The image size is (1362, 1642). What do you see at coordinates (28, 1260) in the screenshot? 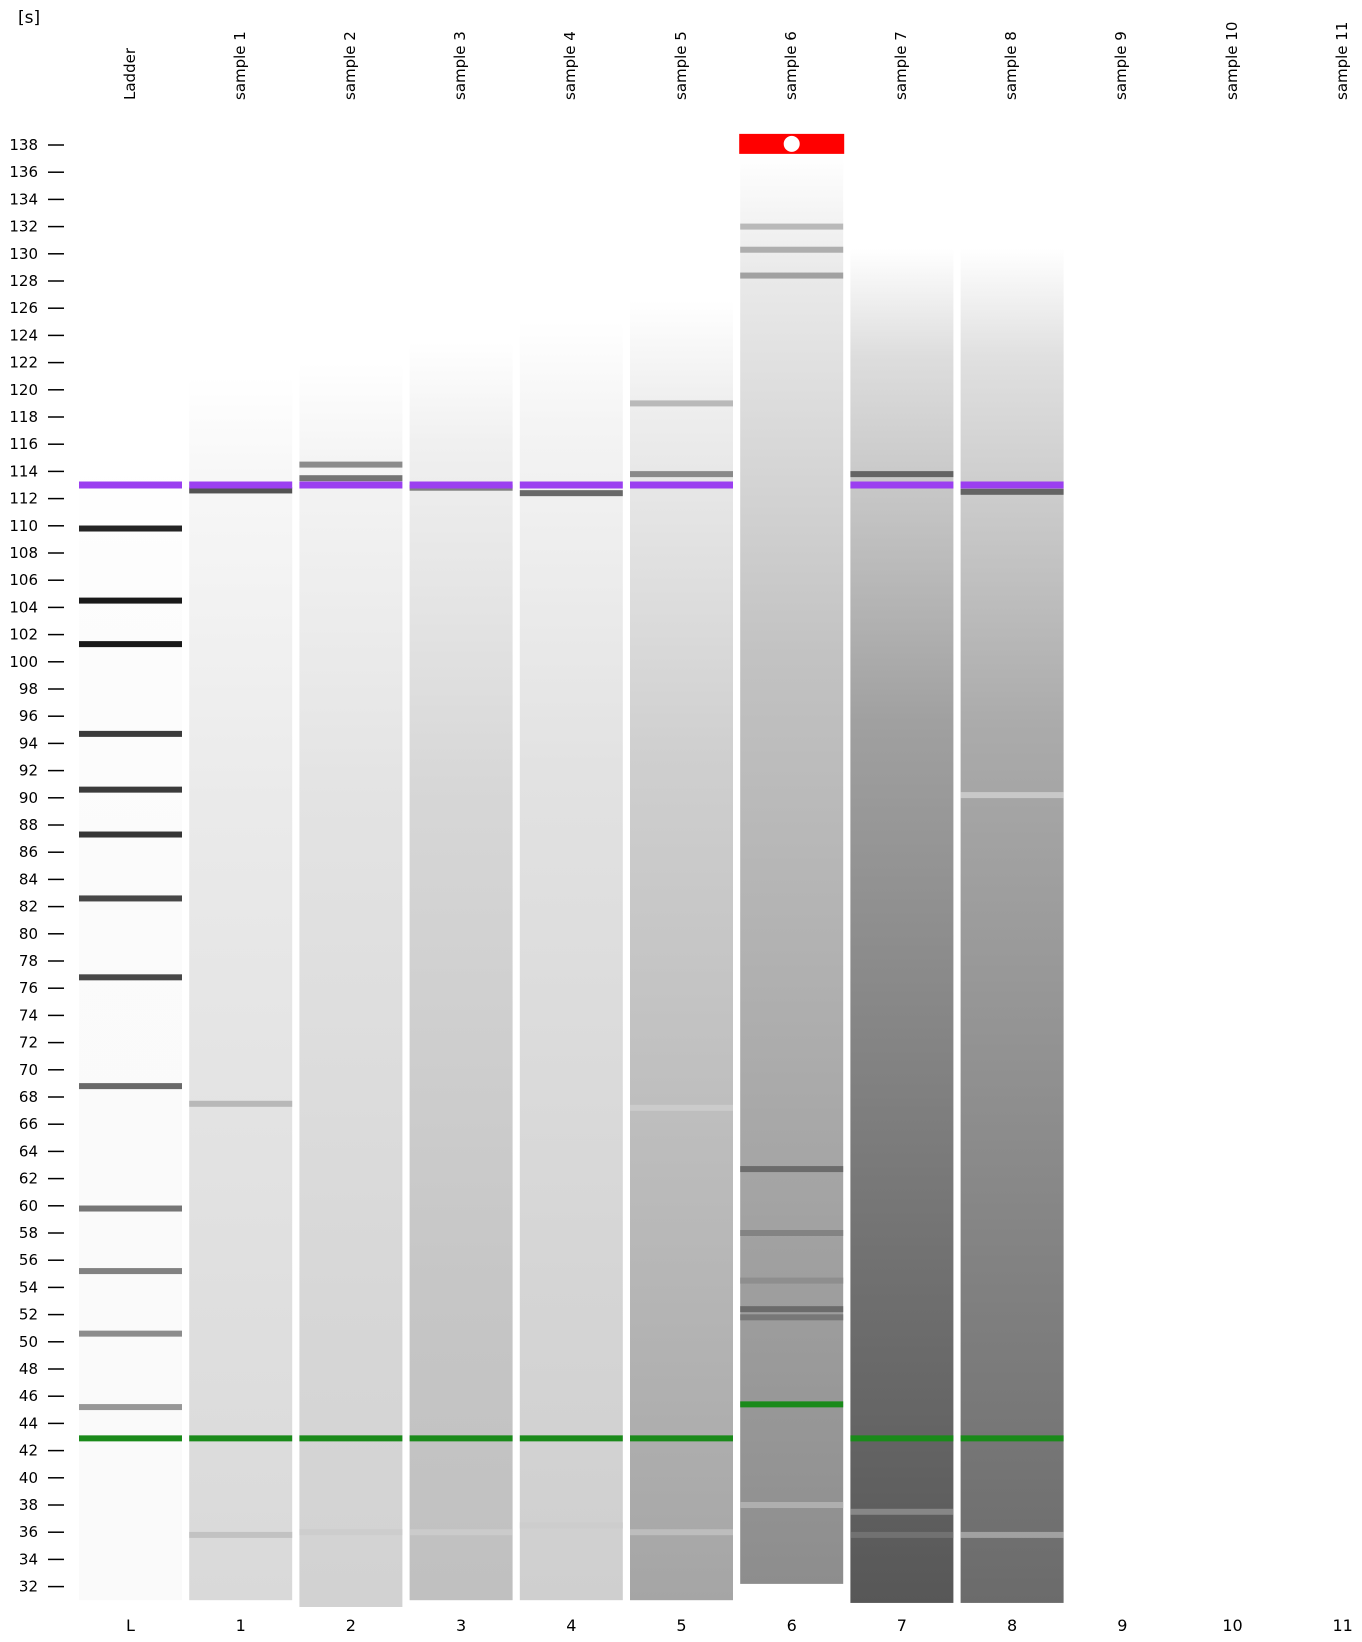
I see `y-tick-label: 56` at bounding box center [28, 1260].